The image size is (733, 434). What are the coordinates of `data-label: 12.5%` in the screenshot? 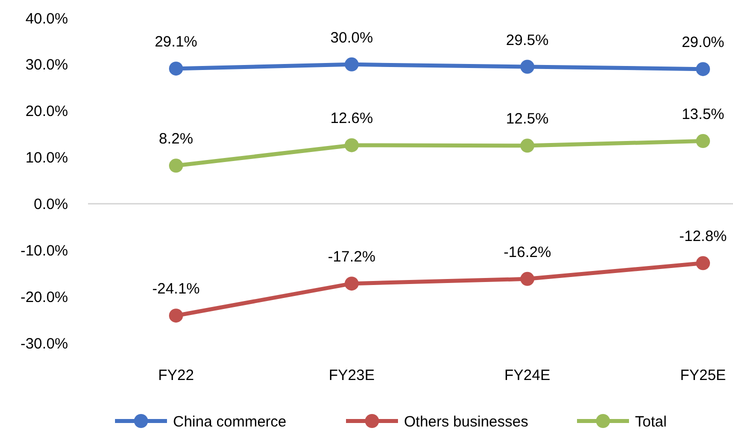 It's located at (527, 119).